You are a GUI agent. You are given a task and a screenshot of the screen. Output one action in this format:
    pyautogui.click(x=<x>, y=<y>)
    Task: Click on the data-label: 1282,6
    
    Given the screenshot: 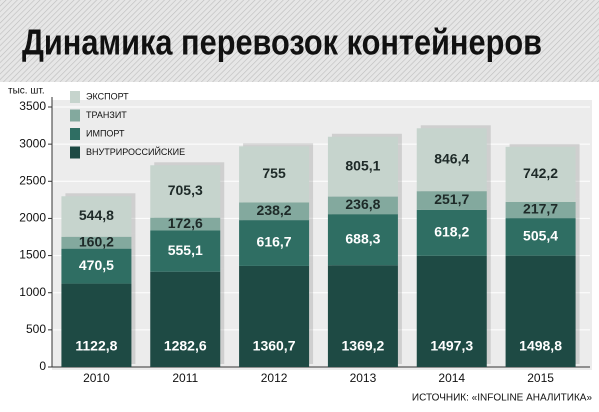 What is the action you would take?
    pyautogui.click(x=185, y=346)
    